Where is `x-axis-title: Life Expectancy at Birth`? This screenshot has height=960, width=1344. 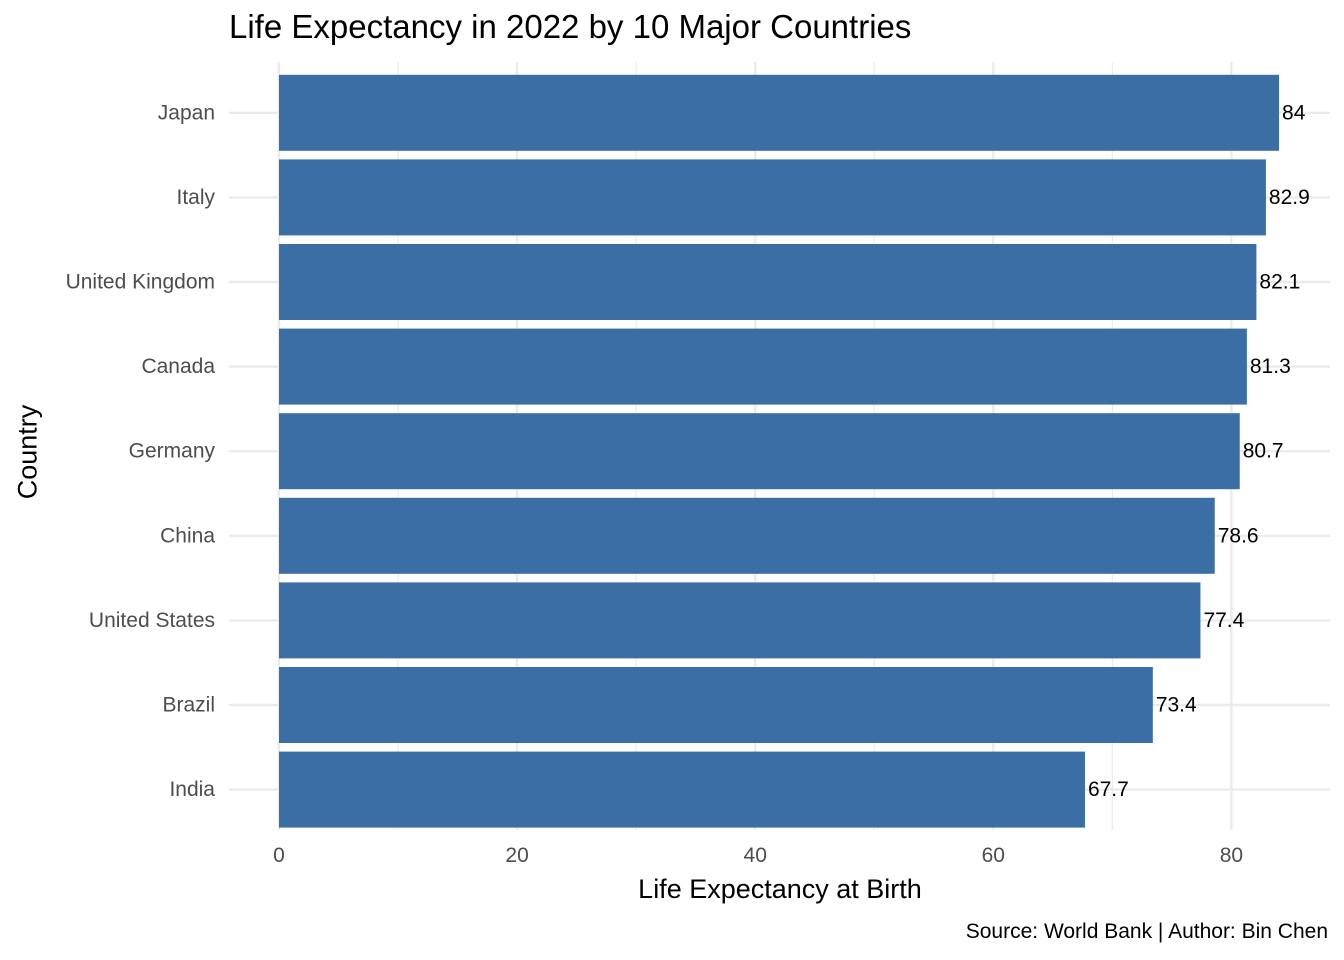 x-axis-title: Life Expectancy at Birth is located at coordinates (780, 889).